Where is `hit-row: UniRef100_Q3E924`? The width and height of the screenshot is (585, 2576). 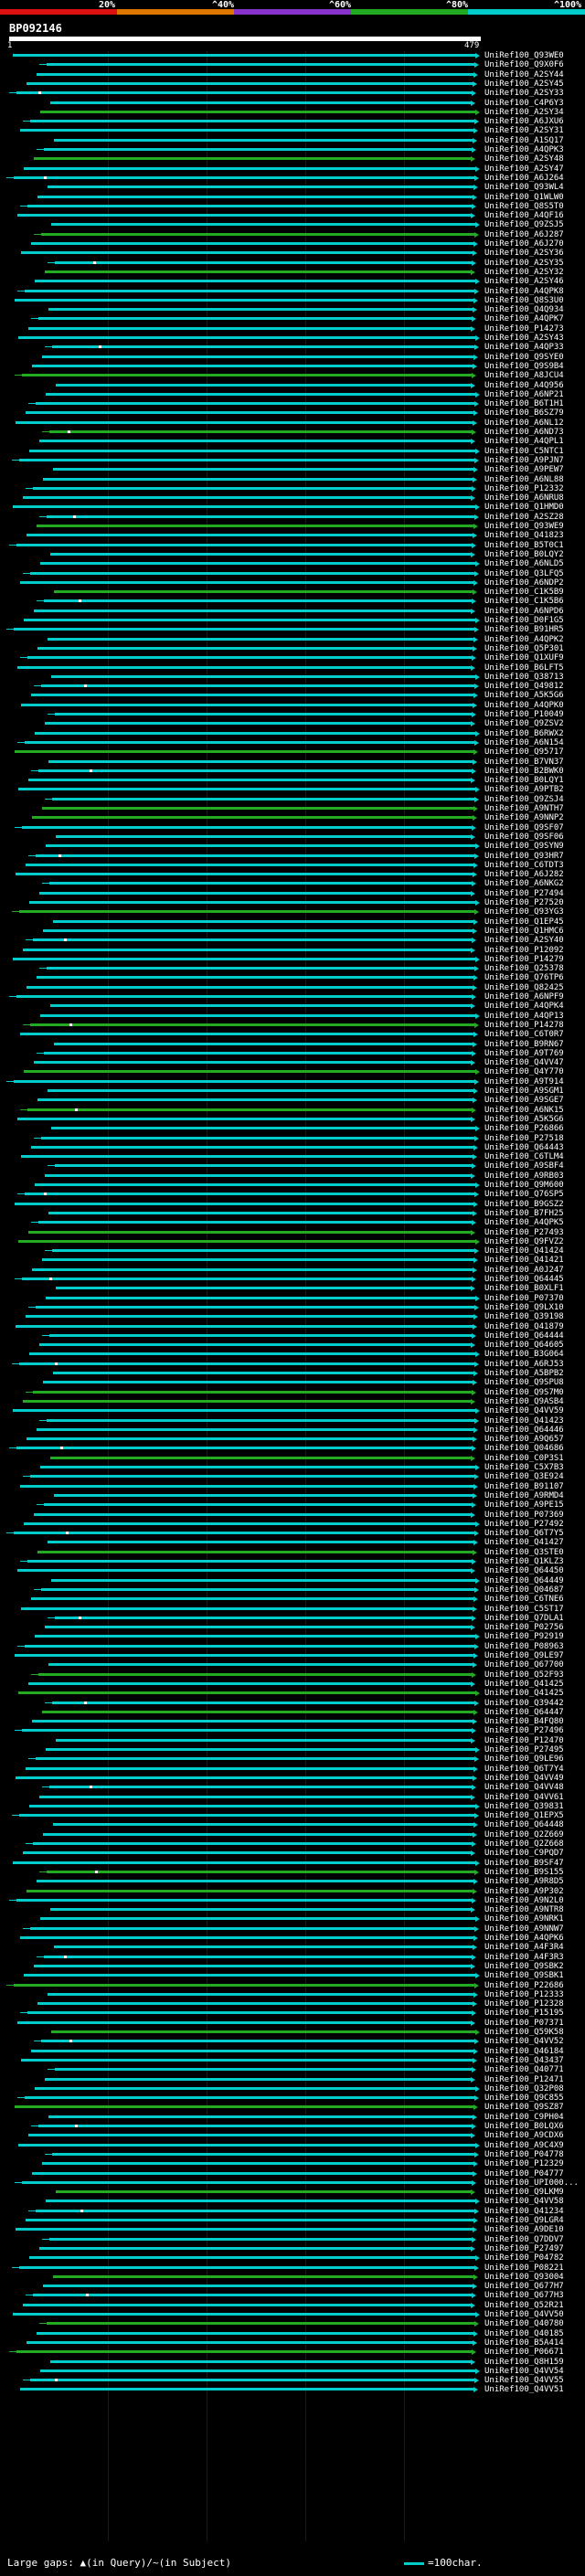 hit-row: UniRef100_Q3E924 is located at coordinates (293, 1476).